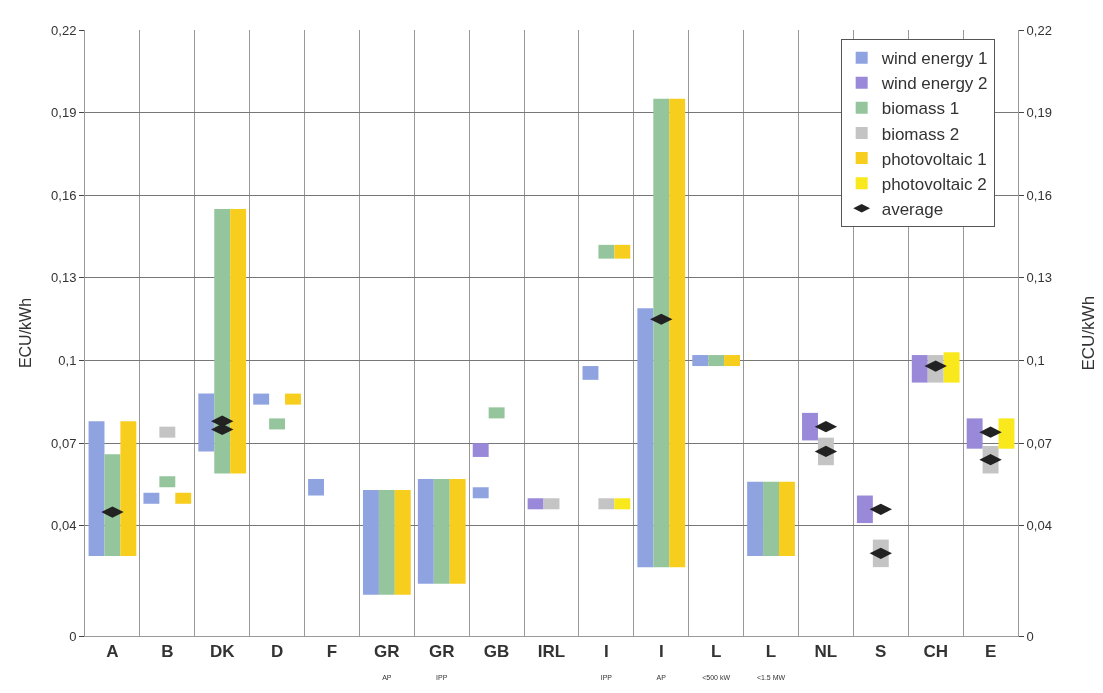  Describe the element at coordinates (1030, 636) in the screenshot. I see `y2-tick-label: 0` at that location.